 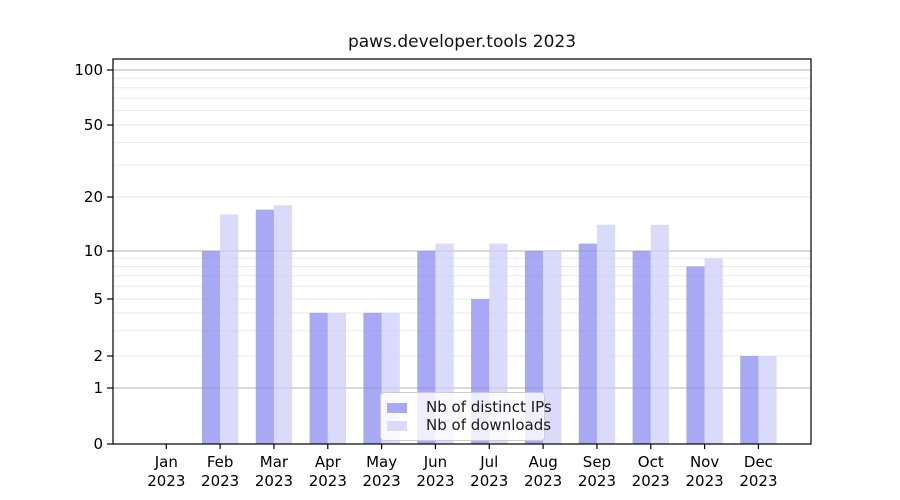 I want to click on legend-label-downloads: Nb of downloads, so click(x=489, y=425).